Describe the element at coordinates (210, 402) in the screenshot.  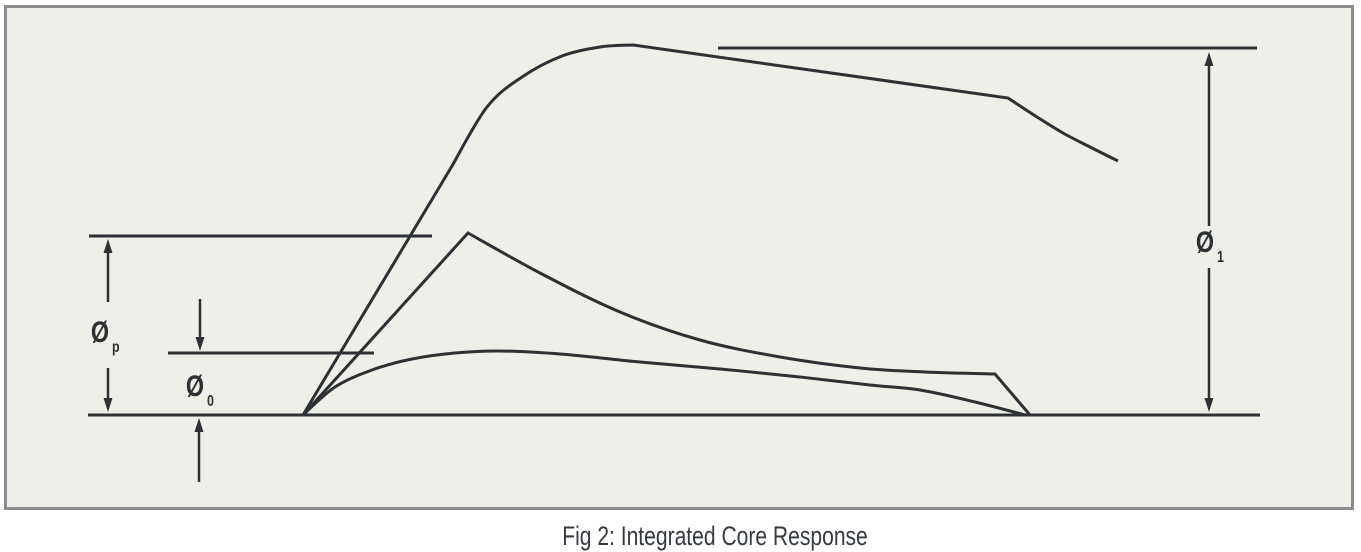
I see `dimension-label-subscript: 0` at that location.